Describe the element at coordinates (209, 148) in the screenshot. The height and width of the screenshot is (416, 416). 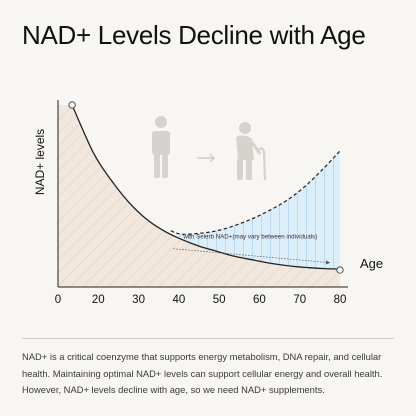
I see `illustration` at that location.